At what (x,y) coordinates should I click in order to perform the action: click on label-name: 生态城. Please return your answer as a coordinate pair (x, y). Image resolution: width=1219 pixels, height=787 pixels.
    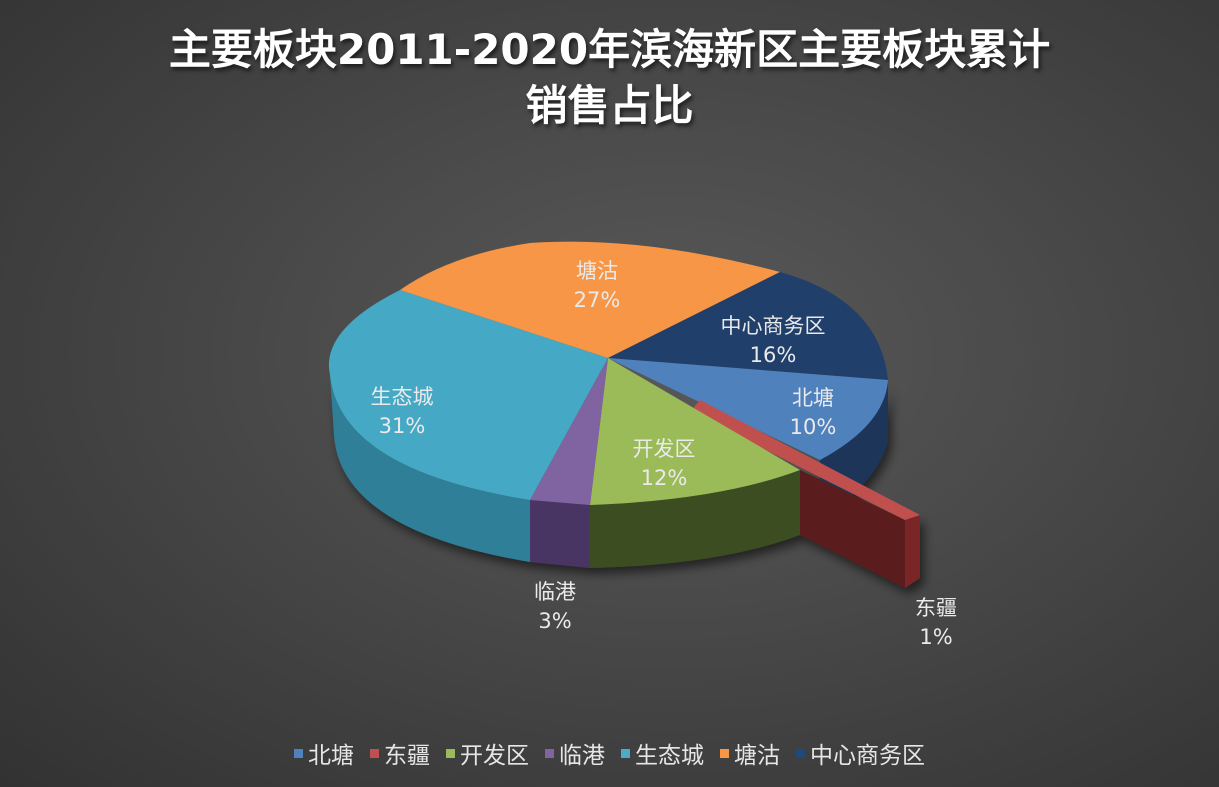
    Looking at the image, I should click on (402, 397).